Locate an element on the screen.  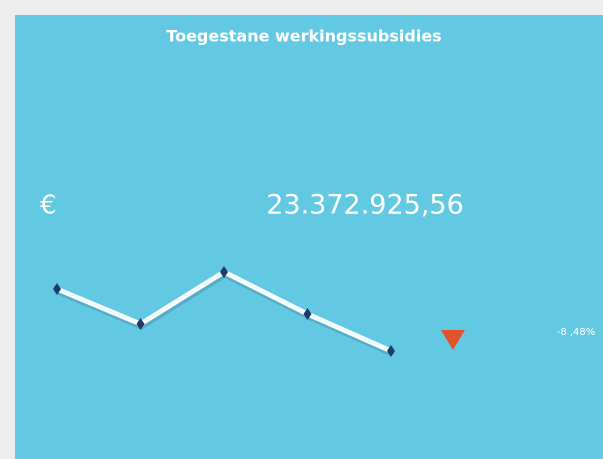
down-indicator is located at coordinates (453, 340).